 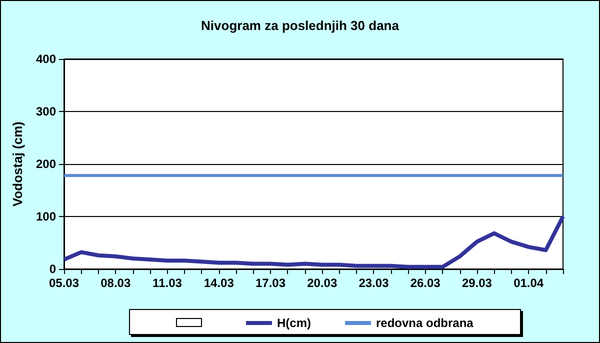 What do you see at coordinates (425, 283) in the screenshot?
I see `x-tick-label: 26.03` at bounding box center [425, 283].